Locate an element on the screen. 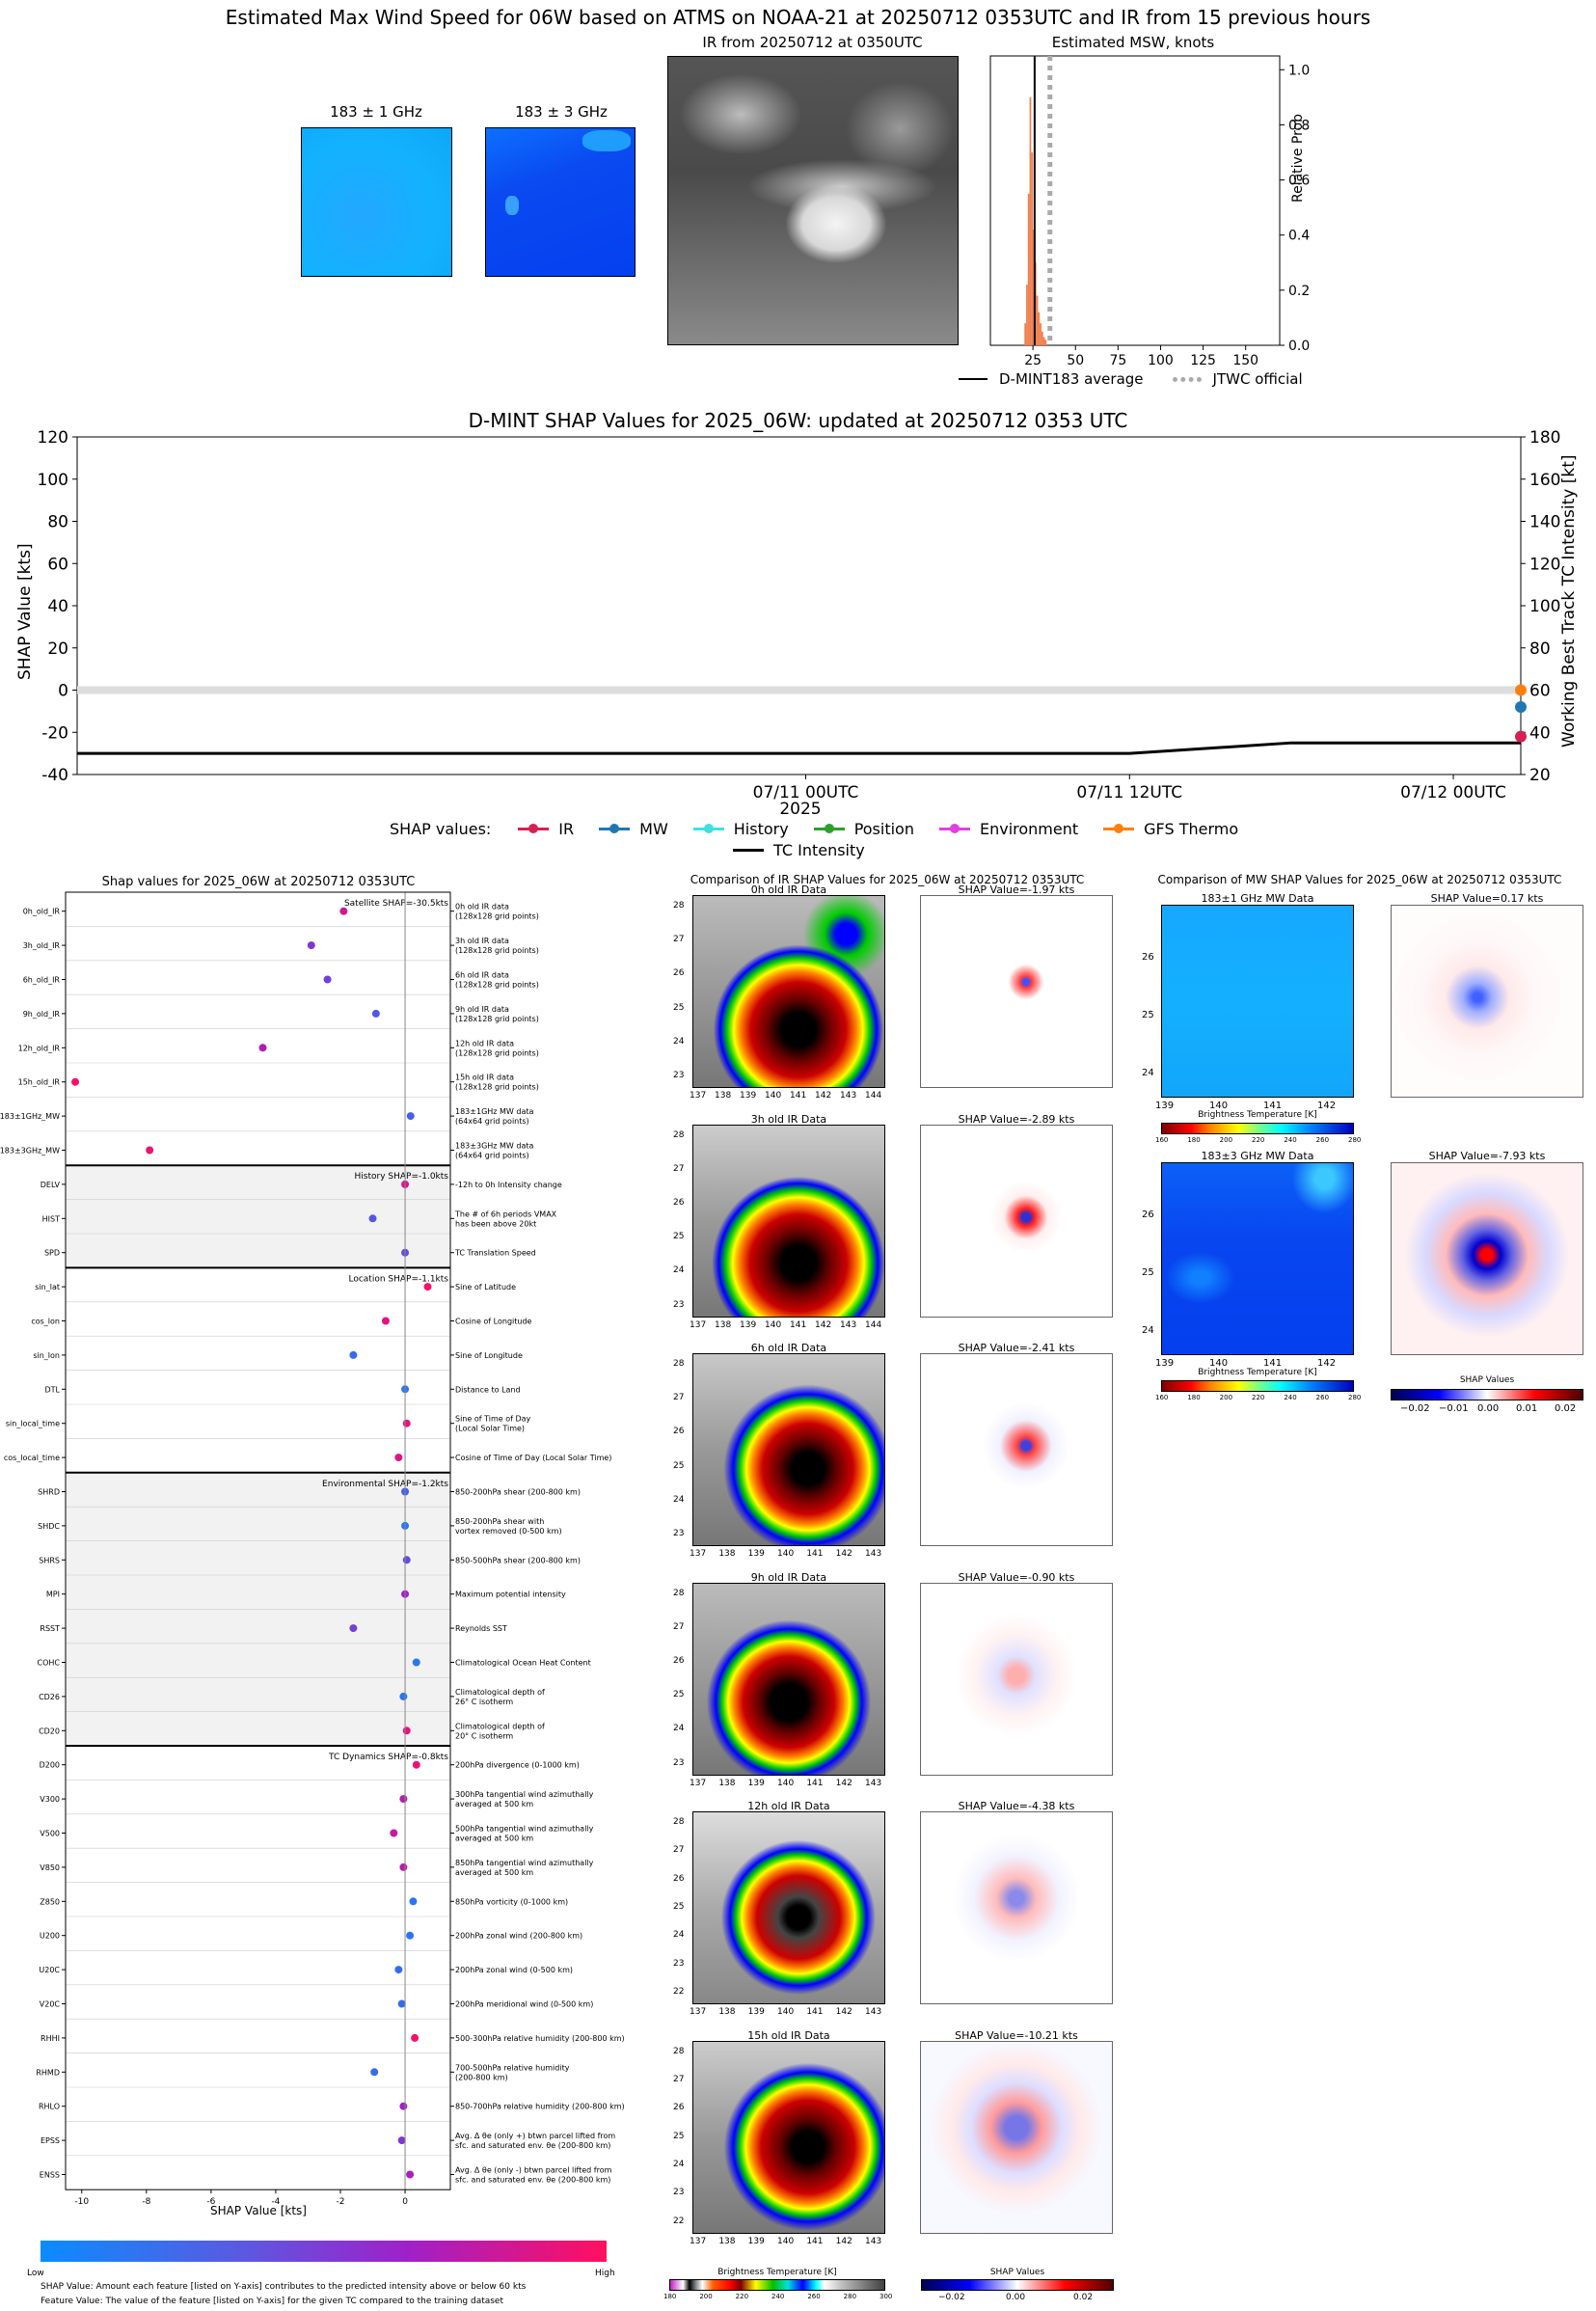 The width and height of the screenshot is (1596, 2311). feature-name: COHC is located at coordinates (50, 1664).